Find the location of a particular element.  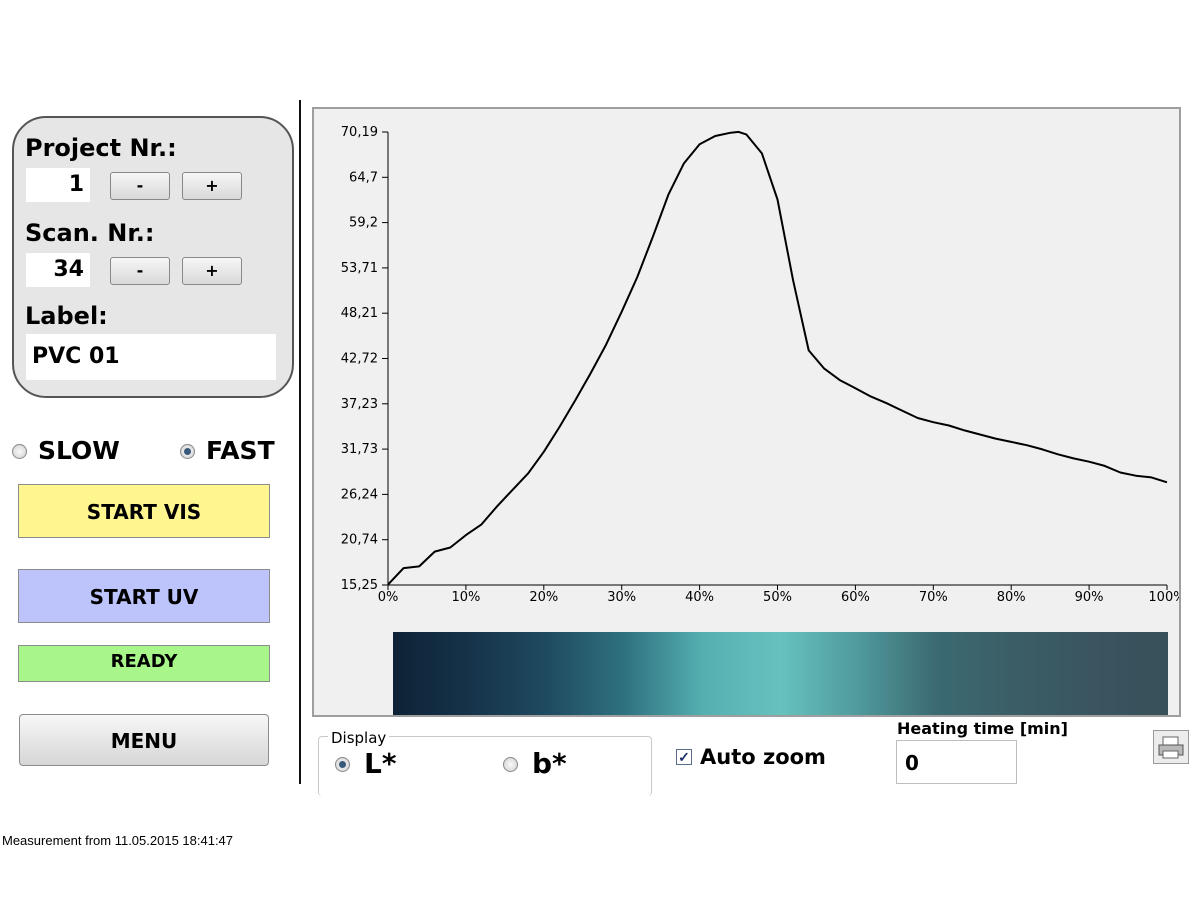

menu-button: MENU is located at coordinates (144, 740).